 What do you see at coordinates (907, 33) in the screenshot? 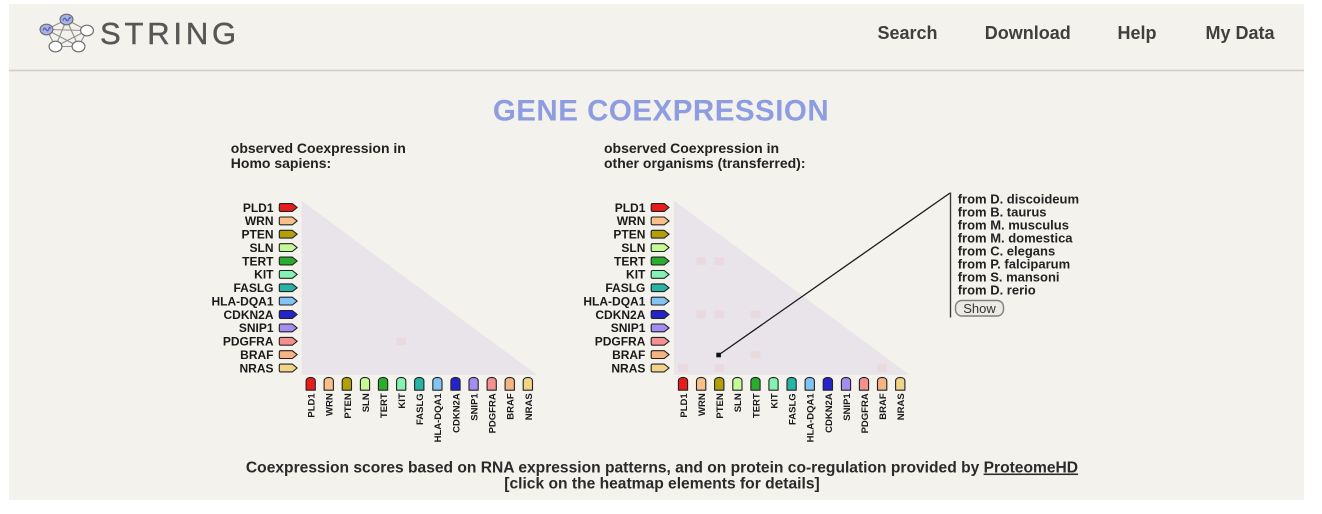
I see `svg-text: Search` at bounding box center [907, 33].